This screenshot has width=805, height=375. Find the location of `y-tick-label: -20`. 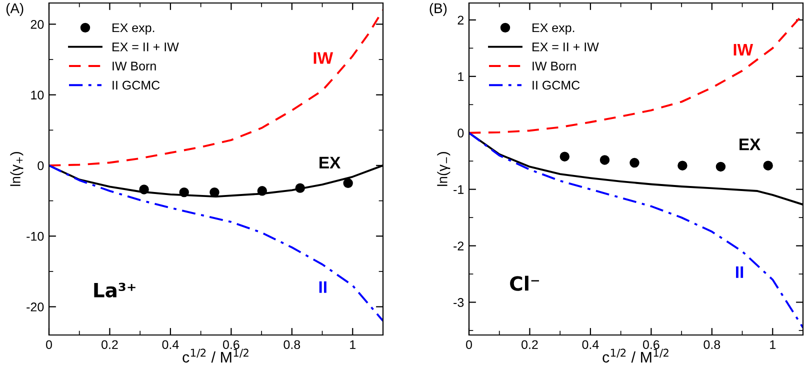

y-tick-label: -20 is located at coordinates (35, 307).